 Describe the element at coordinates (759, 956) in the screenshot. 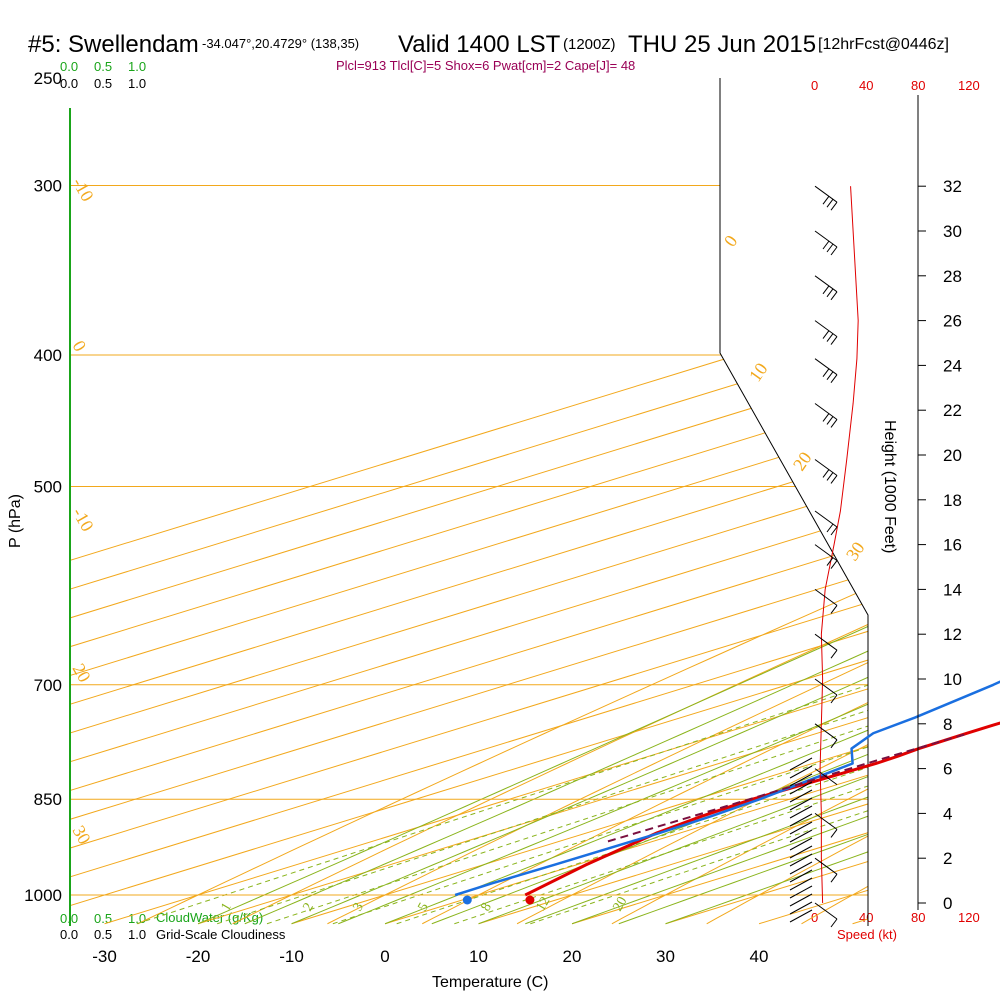

I see `temperature-tick-label: 40` at that location.